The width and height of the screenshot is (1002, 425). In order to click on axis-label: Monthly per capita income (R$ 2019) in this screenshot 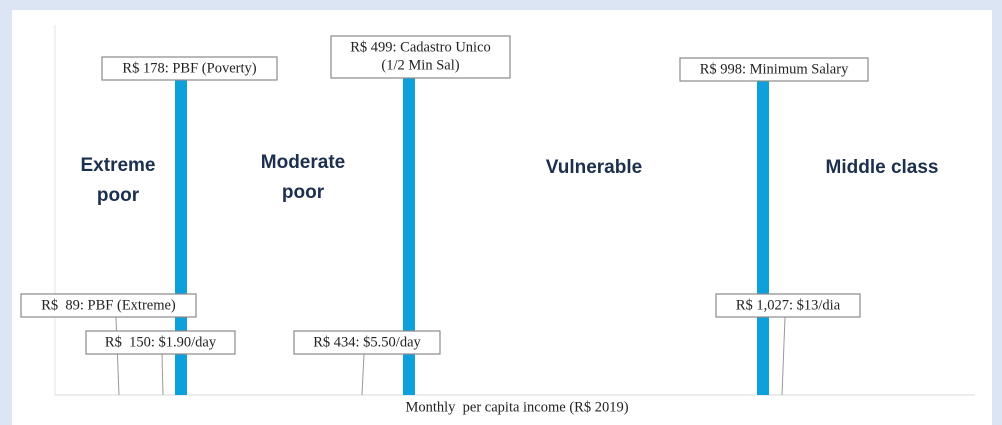, I will do `click(516, 407)`.